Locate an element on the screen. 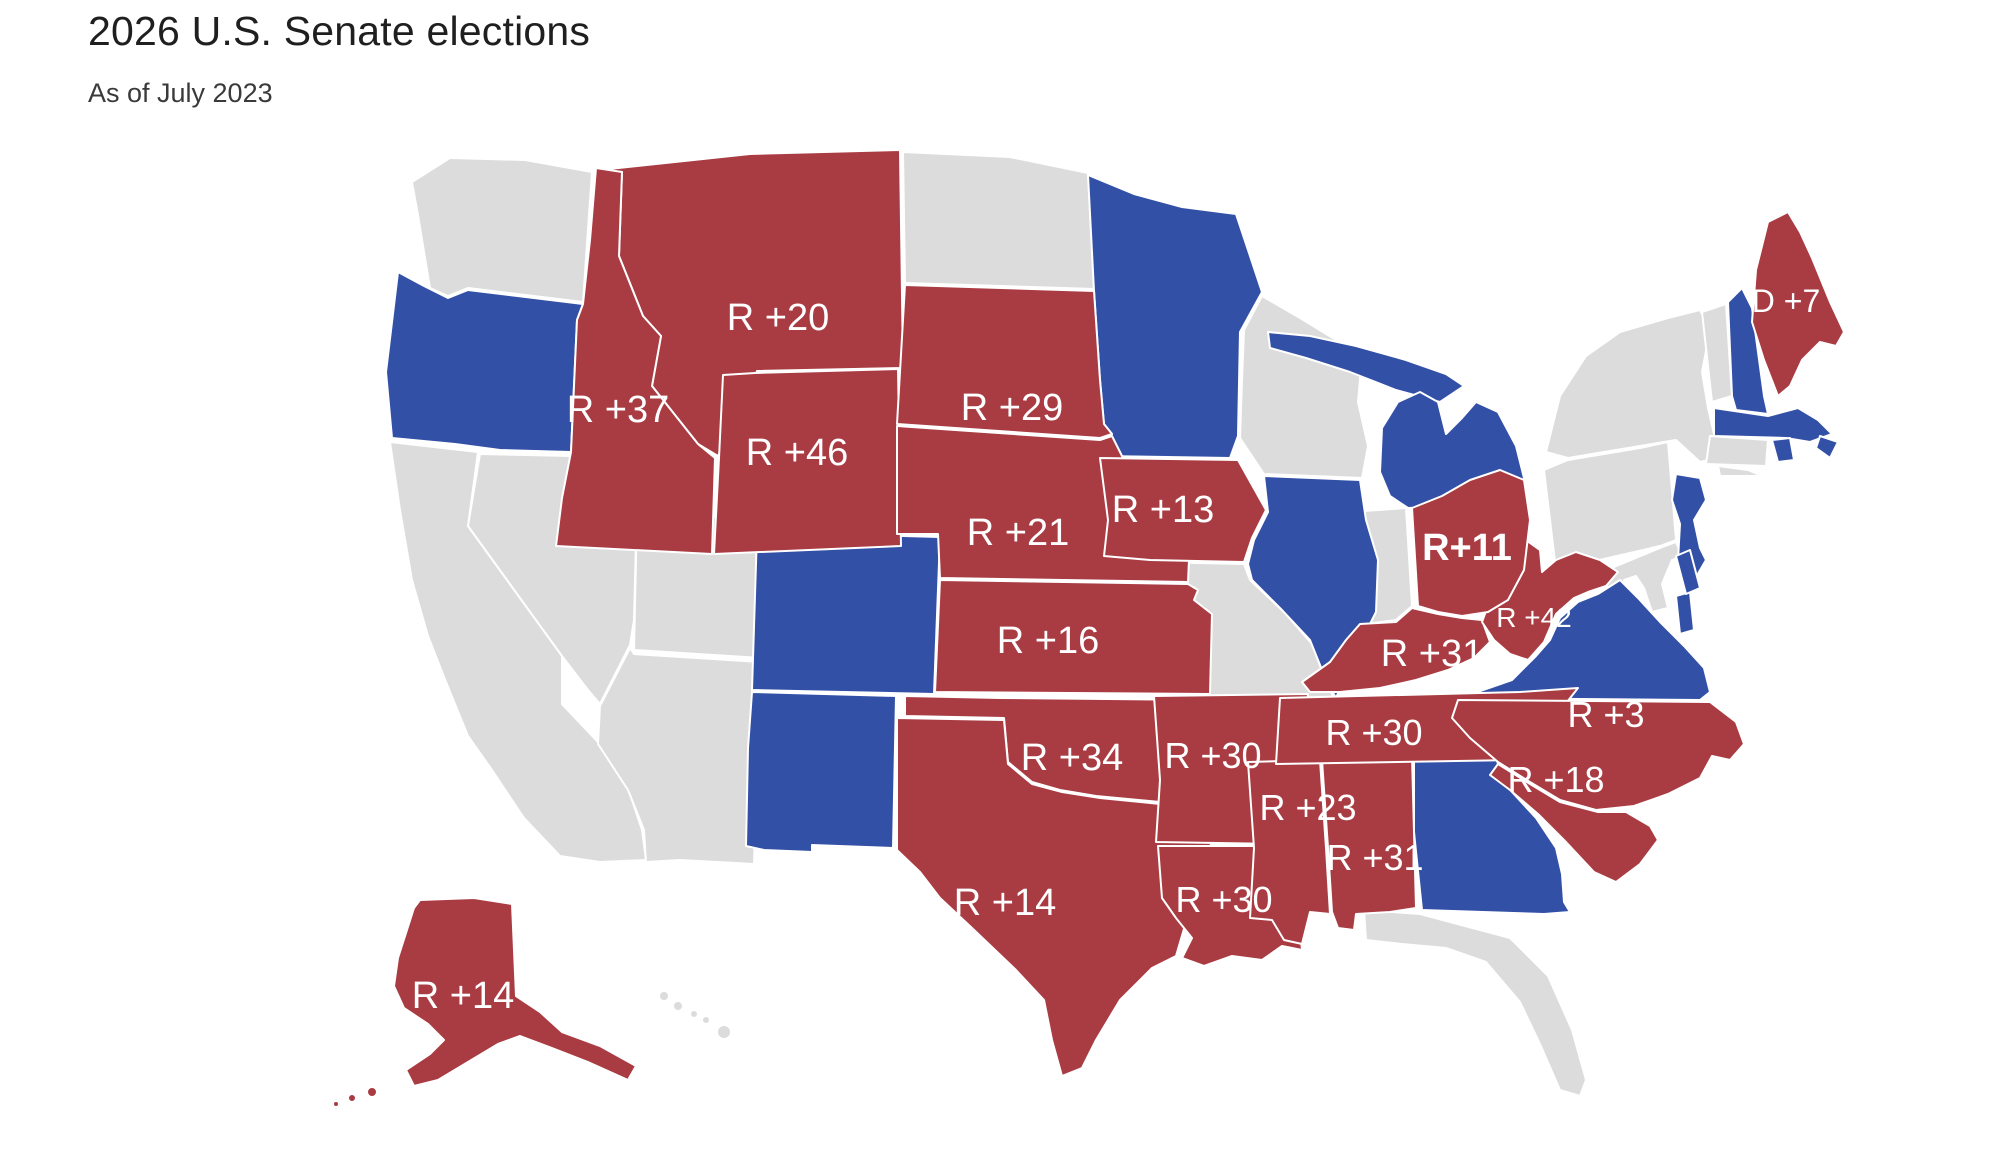 The image size is (1994, 1176). state-michigan is located at coordinates (1366, 367).